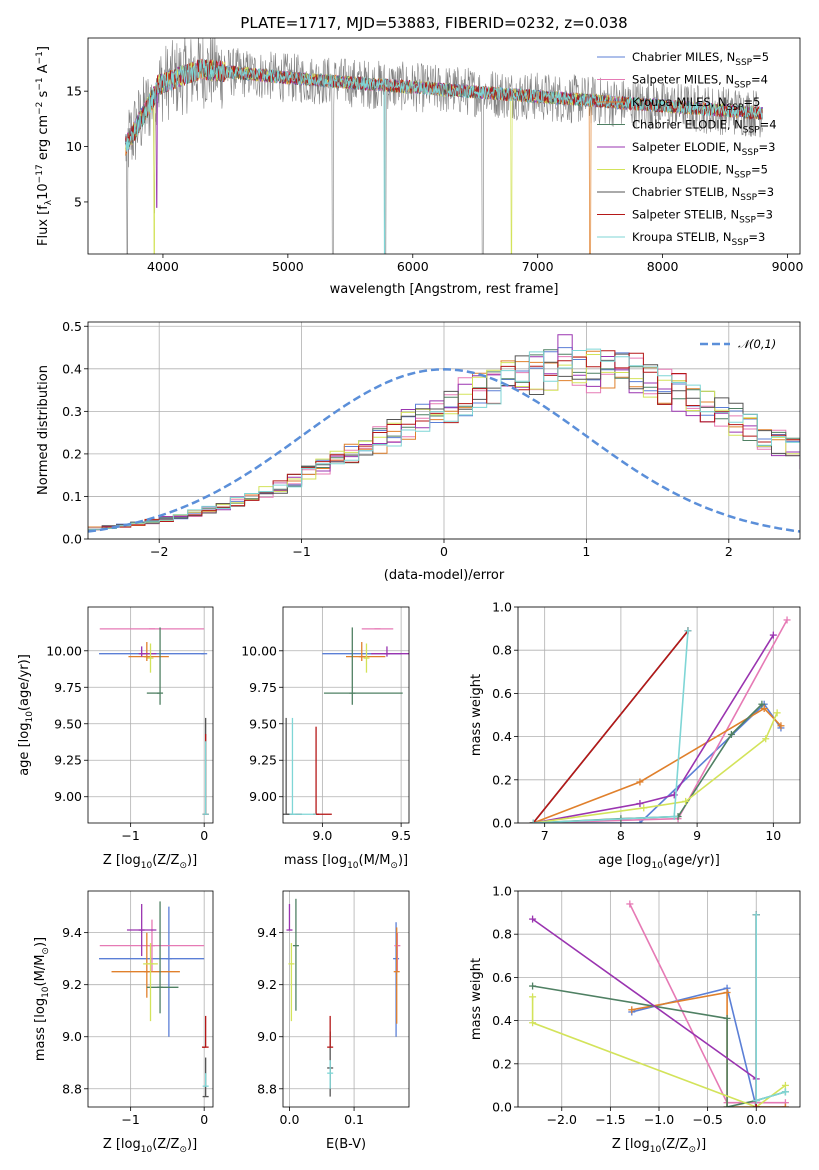  I want to click on y-tick-label: 10, so click(74, 146).